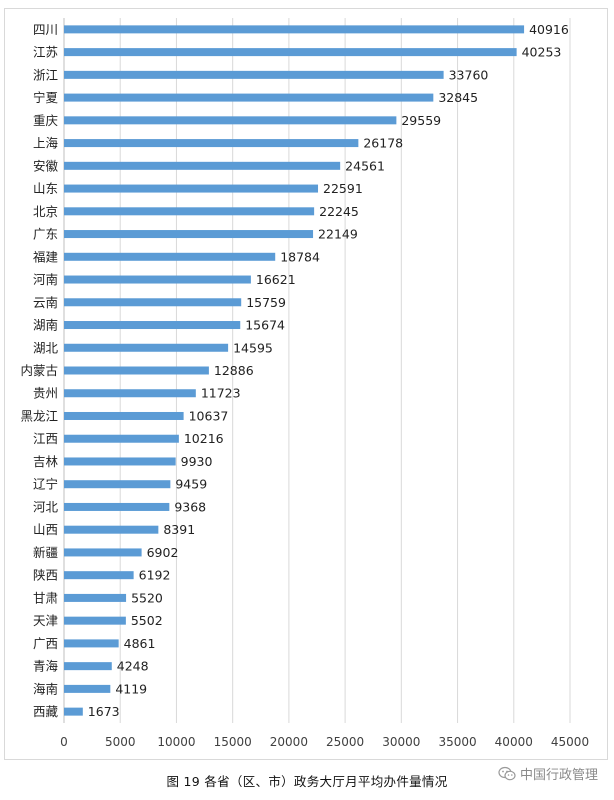 This screenshot has height=800, width=614. What do you see at coordinates (204, 438) in the screenshot?
I see `data-label: 10216` at bounding box center [204, 438].